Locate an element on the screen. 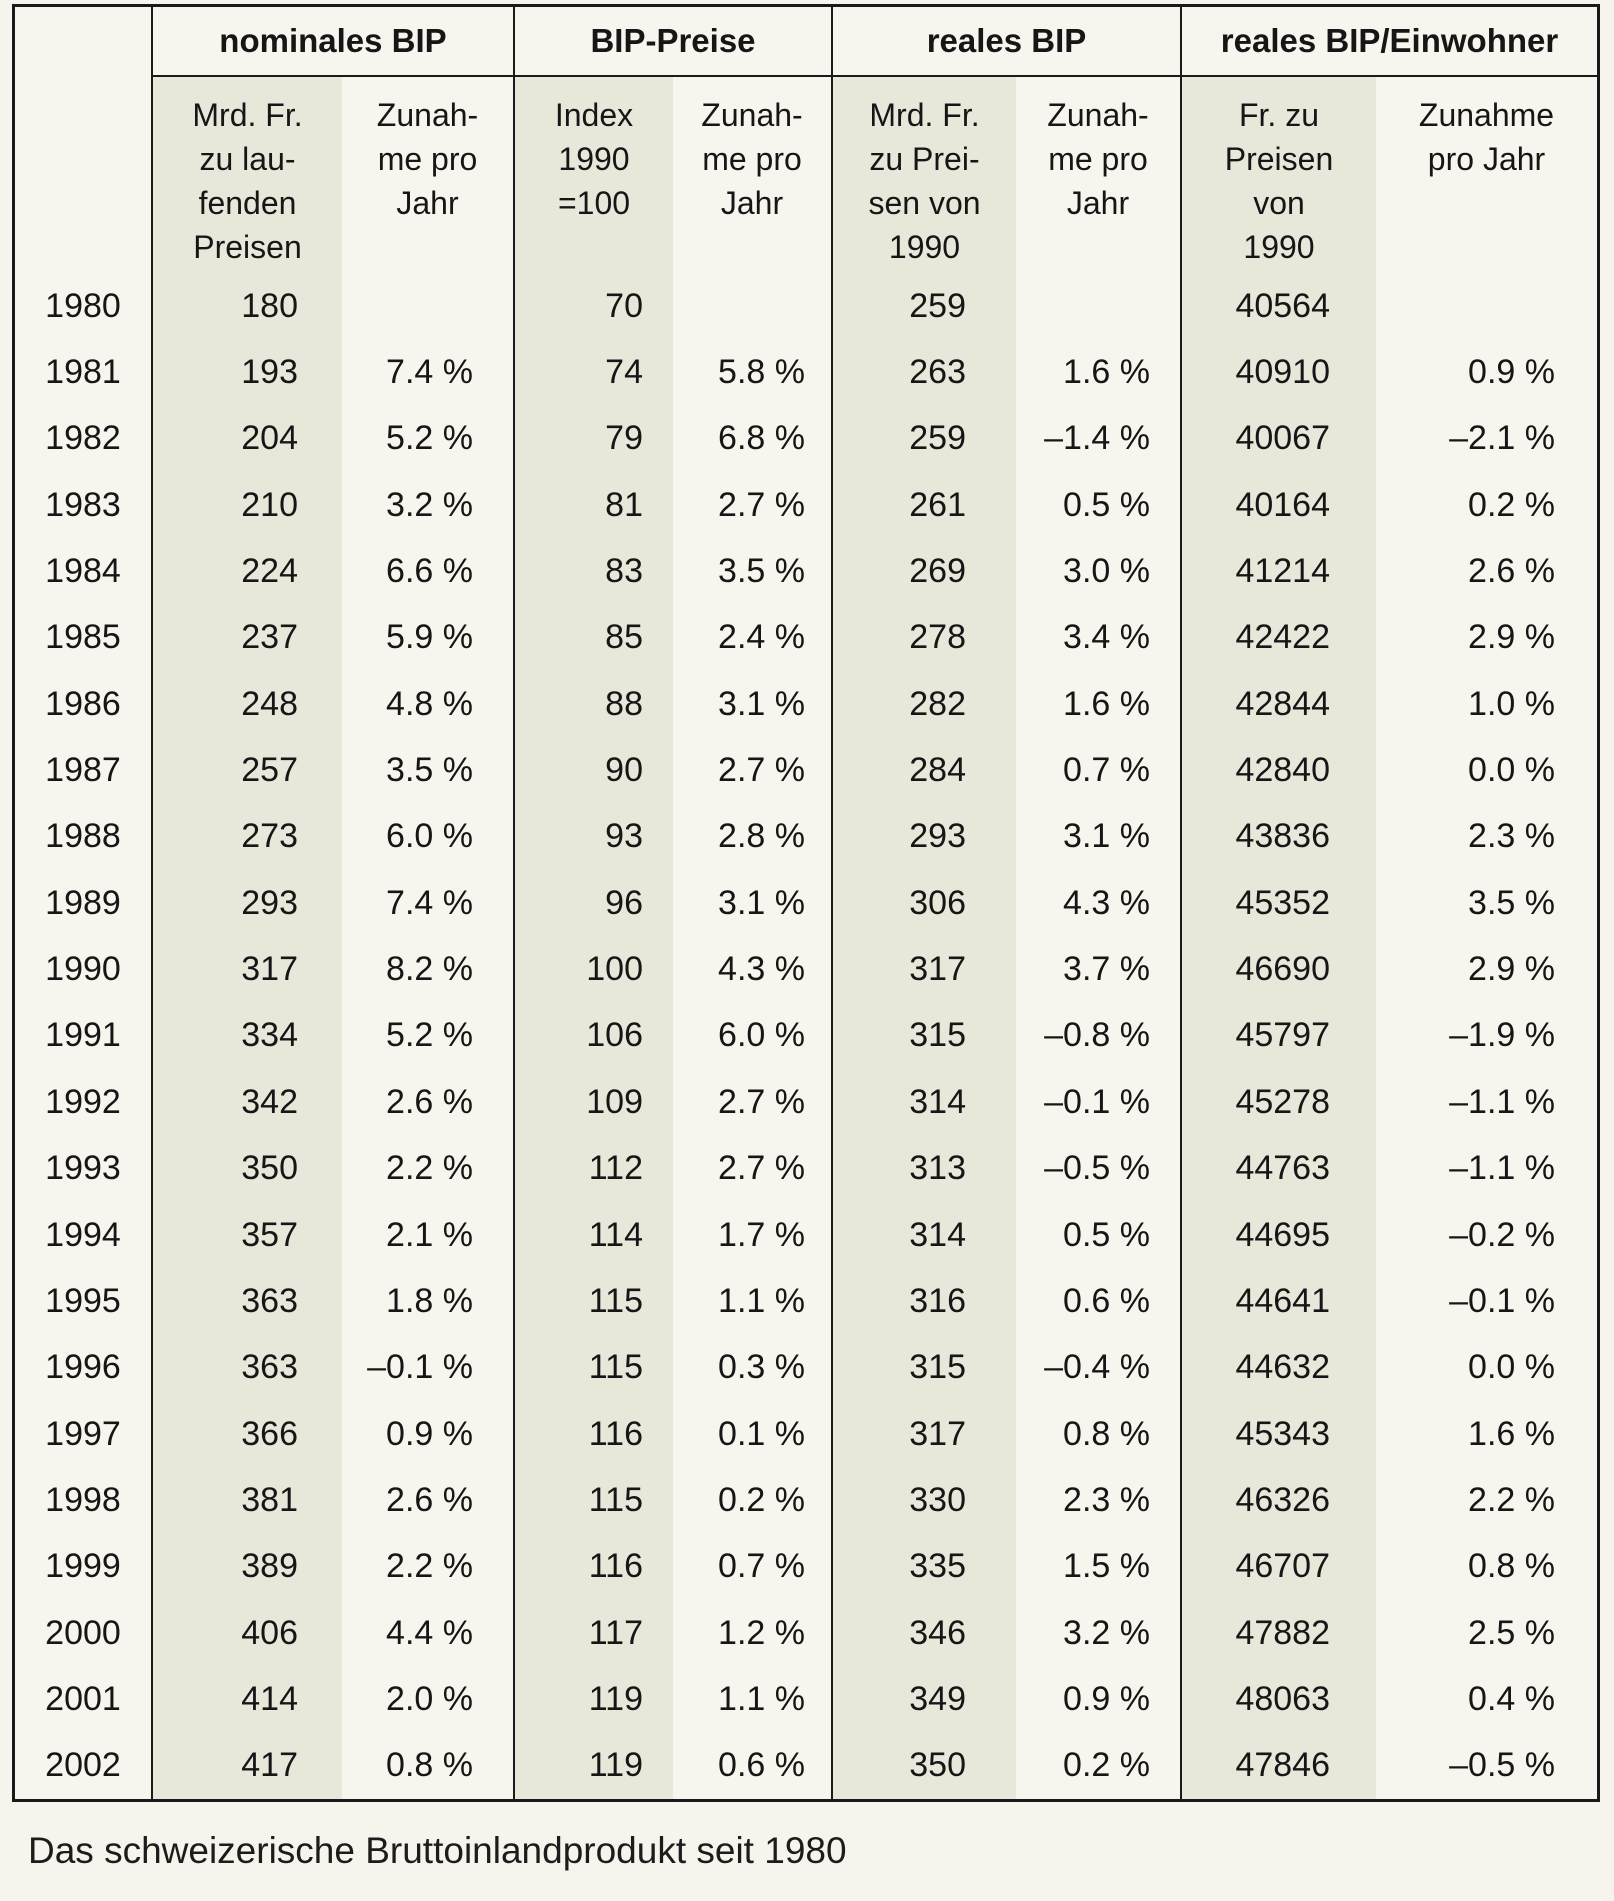 The image size is (1614, 1901). per-capita-cell: 47846 is located at coordinates (1278, 1765).